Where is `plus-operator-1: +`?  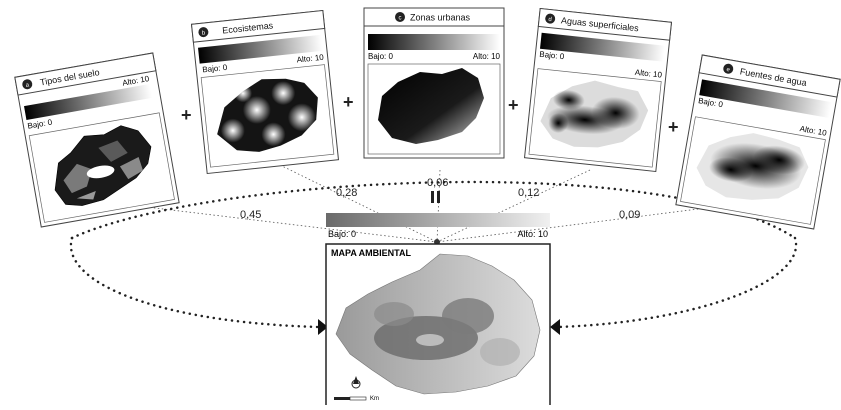 plus-operator-1: + is located at coordinates (186, 115).